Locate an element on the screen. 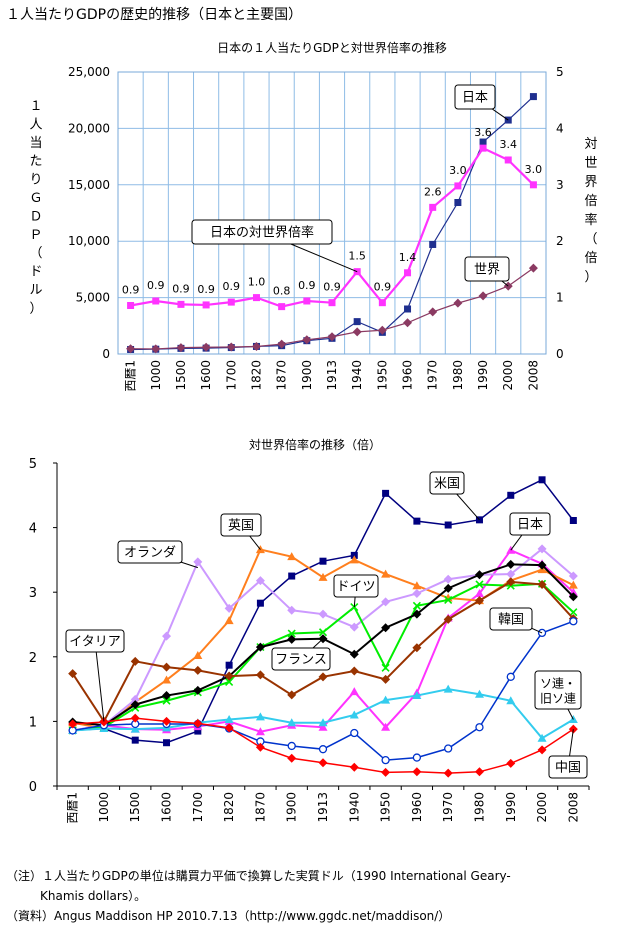 The width and height of the screenshot is (627, 939). chart1-ylabel-left-char: Ｄ is located at coordinates (35, 216).